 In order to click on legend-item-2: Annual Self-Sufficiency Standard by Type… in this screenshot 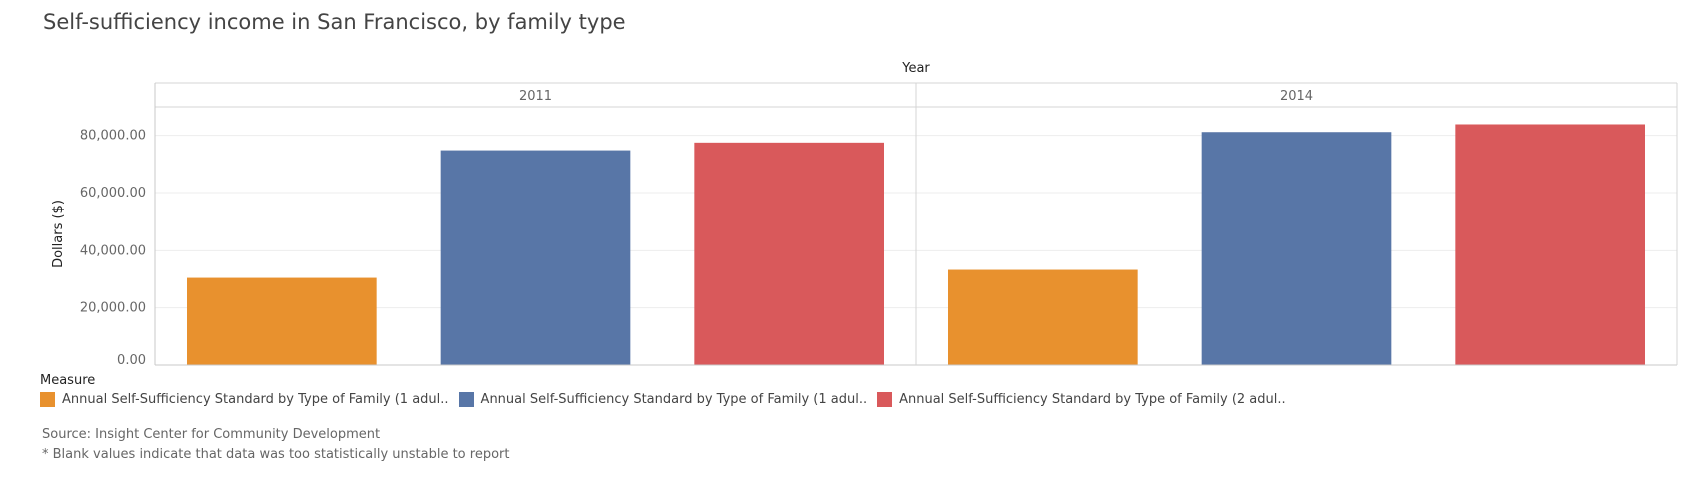, I will do `click(663, 399)`.